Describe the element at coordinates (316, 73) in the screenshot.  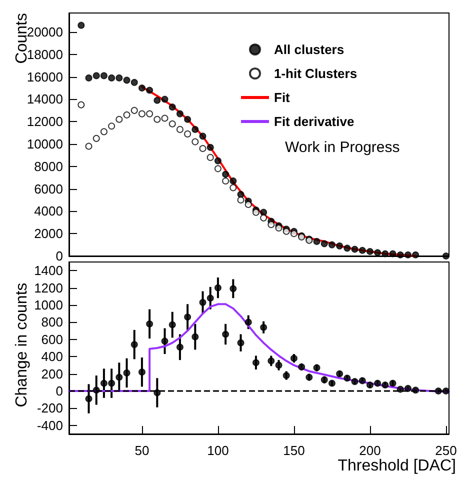
I see `legend-label: 1-hit Clusters` at that location.